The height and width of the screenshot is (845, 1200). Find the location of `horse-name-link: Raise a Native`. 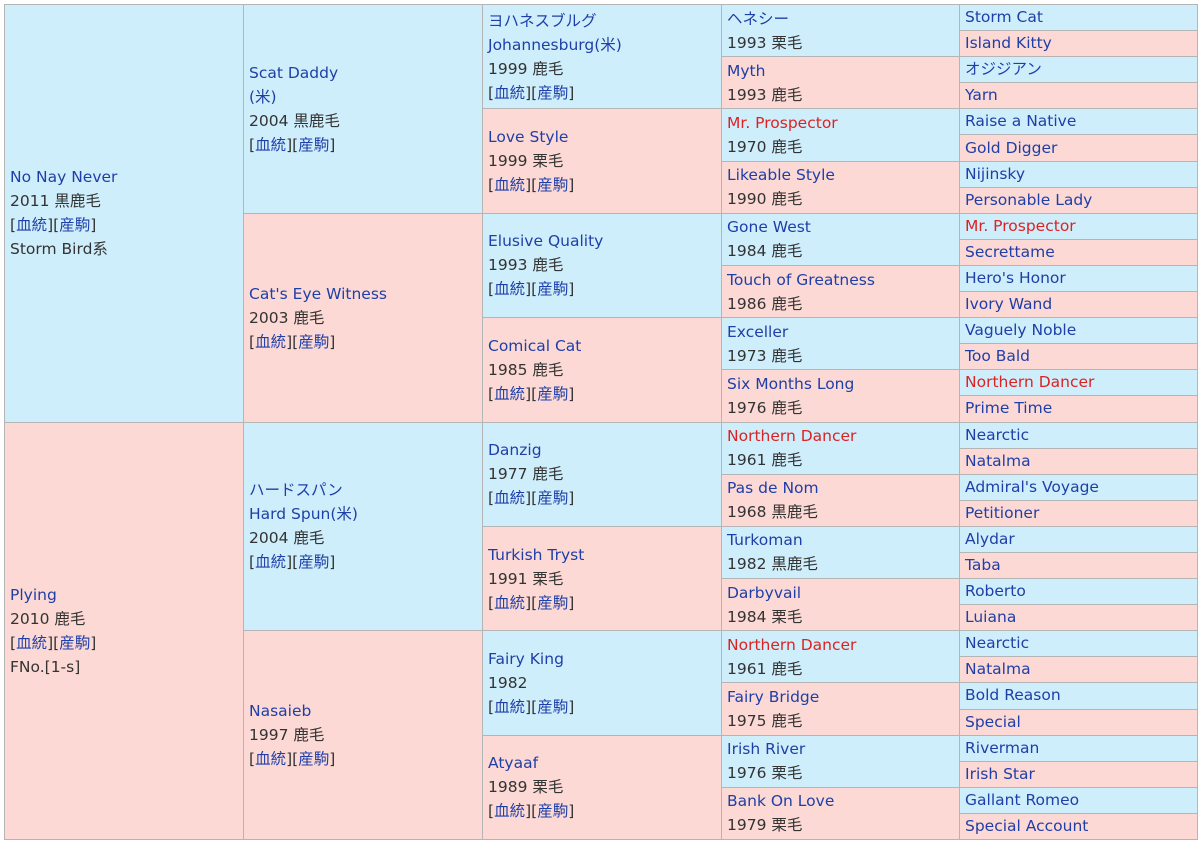

horse-name-link: Raise a Native is located at coordinates (1021, 121).